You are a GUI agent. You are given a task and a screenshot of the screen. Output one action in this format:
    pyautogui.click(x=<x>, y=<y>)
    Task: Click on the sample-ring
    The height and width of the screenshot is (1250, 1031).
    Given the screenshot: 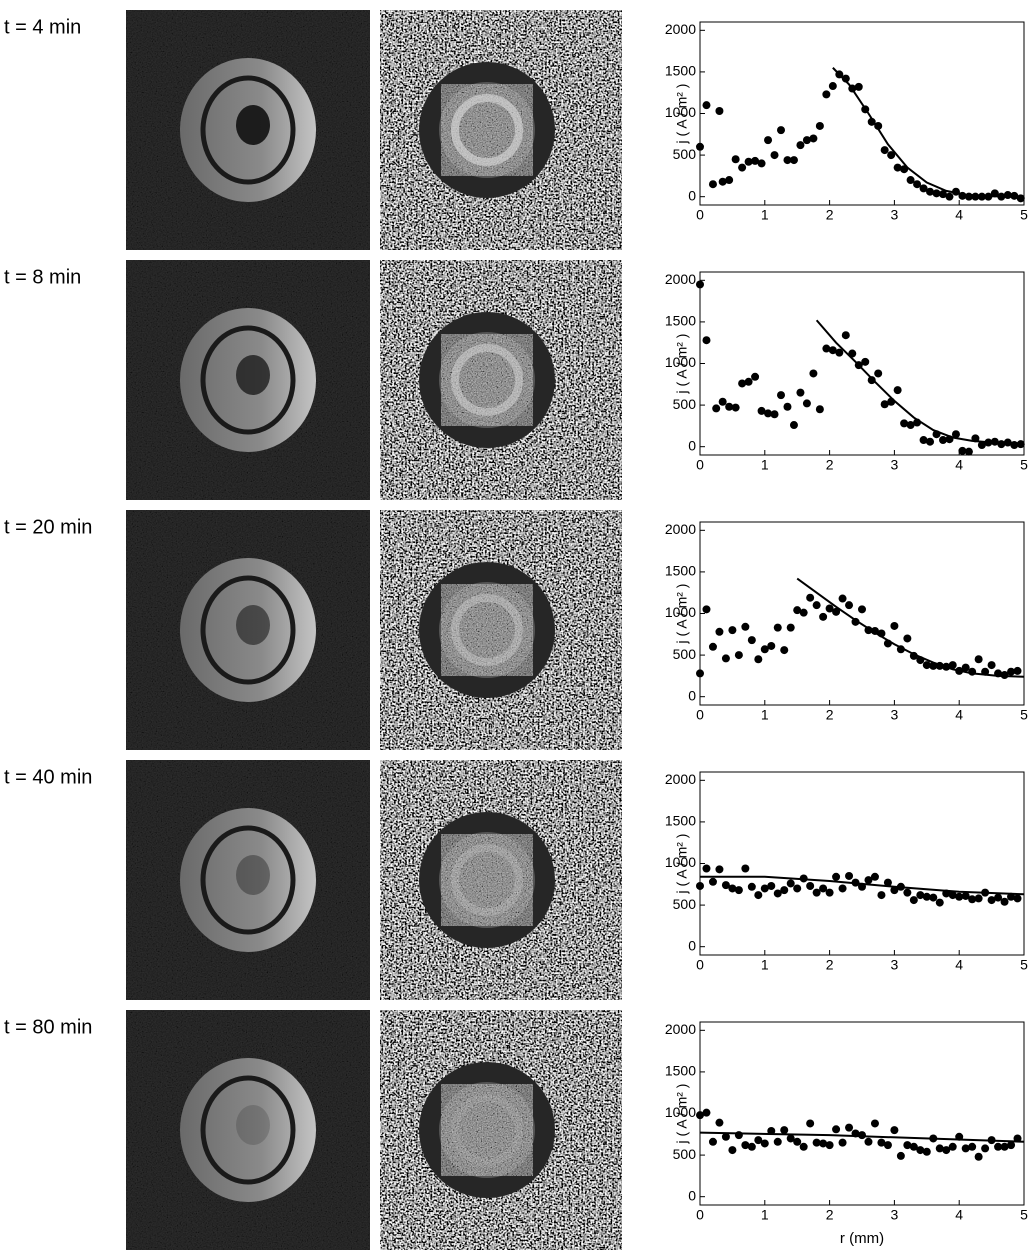 What is the action you would take?
    pyautogui.click(x=248, y=880)
    